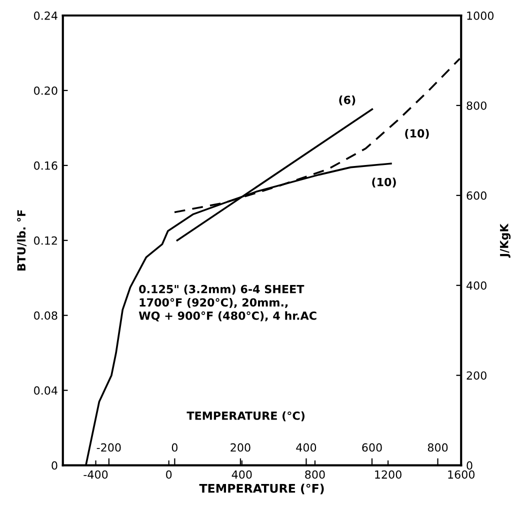 The width and height of the screenshot is (524, 517). What do you see at coordinates (169, 474) in the screenshot?
I see `x-tick-label: 0` at bounding box center [169, 474].